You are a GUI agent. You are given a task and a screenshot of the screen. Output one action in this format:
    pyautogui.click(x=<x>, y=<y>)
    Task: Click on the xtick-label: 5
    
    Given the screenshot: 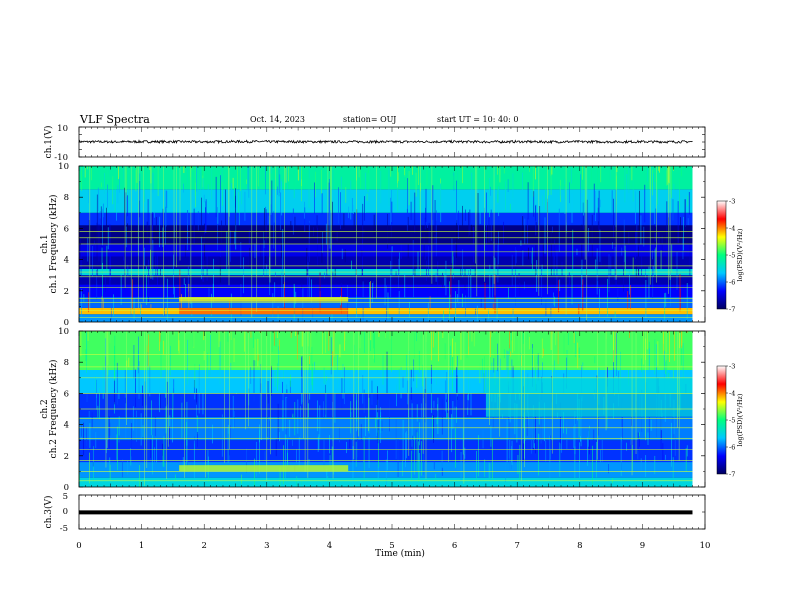 What is the action you would take?
    pyautogui.click(x=391, y=546)
    